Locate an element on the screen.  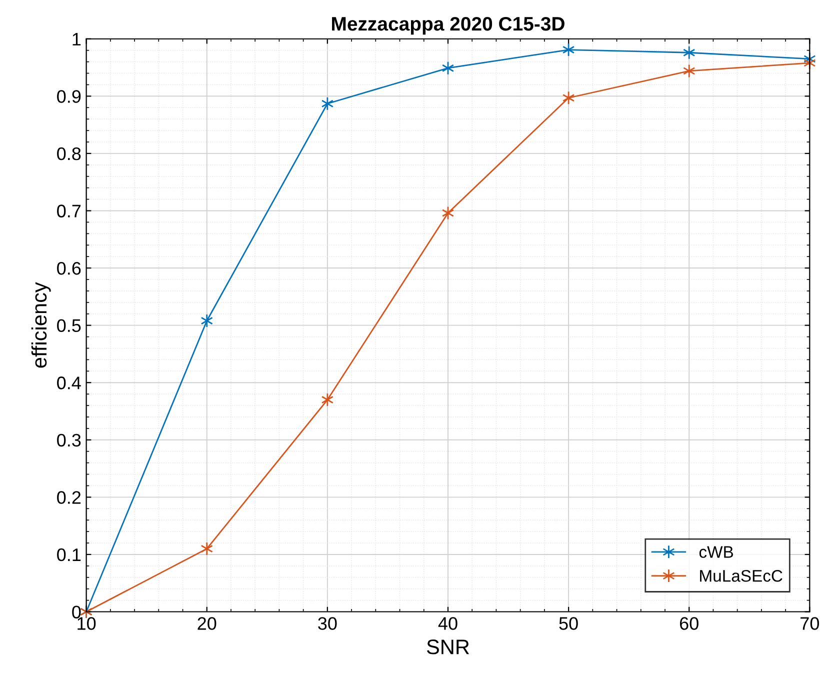
y-tick-label: 0.6 is located at coordinates (69, 268).